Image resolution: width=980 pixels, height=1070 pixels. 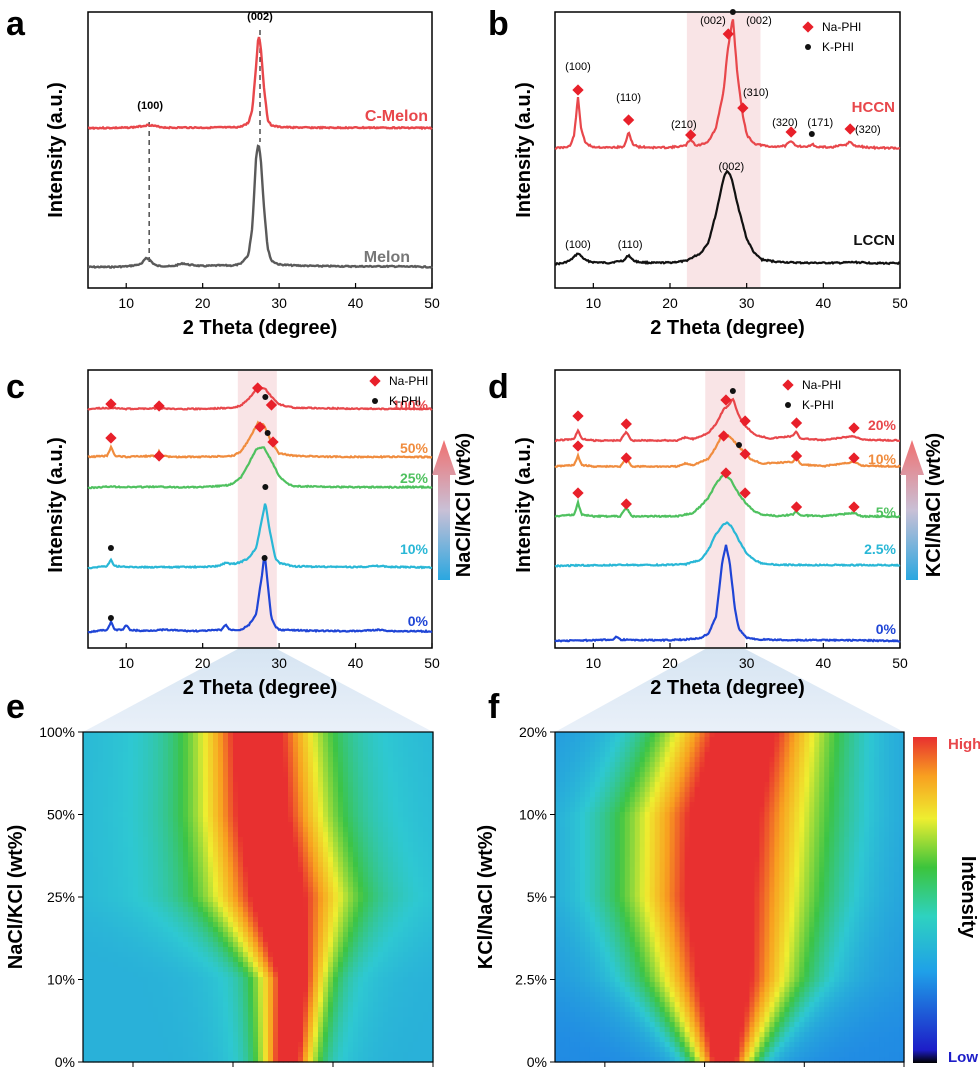 I want to click on panel-letter-e: e, so click(x=15, y=707).